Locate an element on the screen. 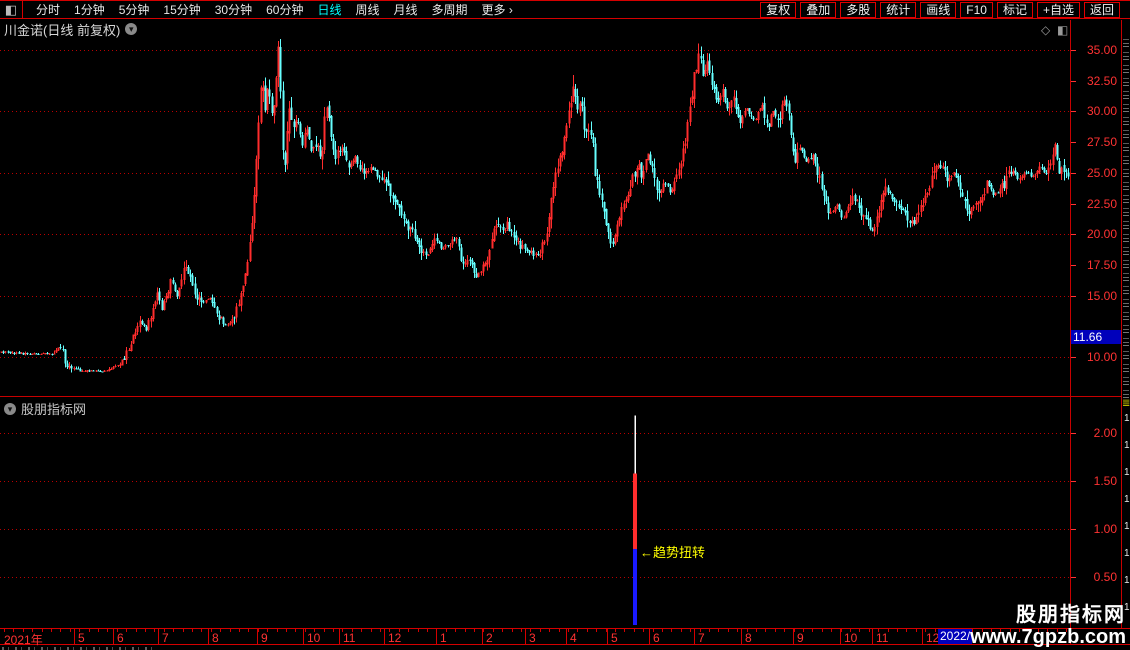 This screenshot has width=1130, height=650. indicator-axis-label: 2.00 is located at coordinates (1105, 433).